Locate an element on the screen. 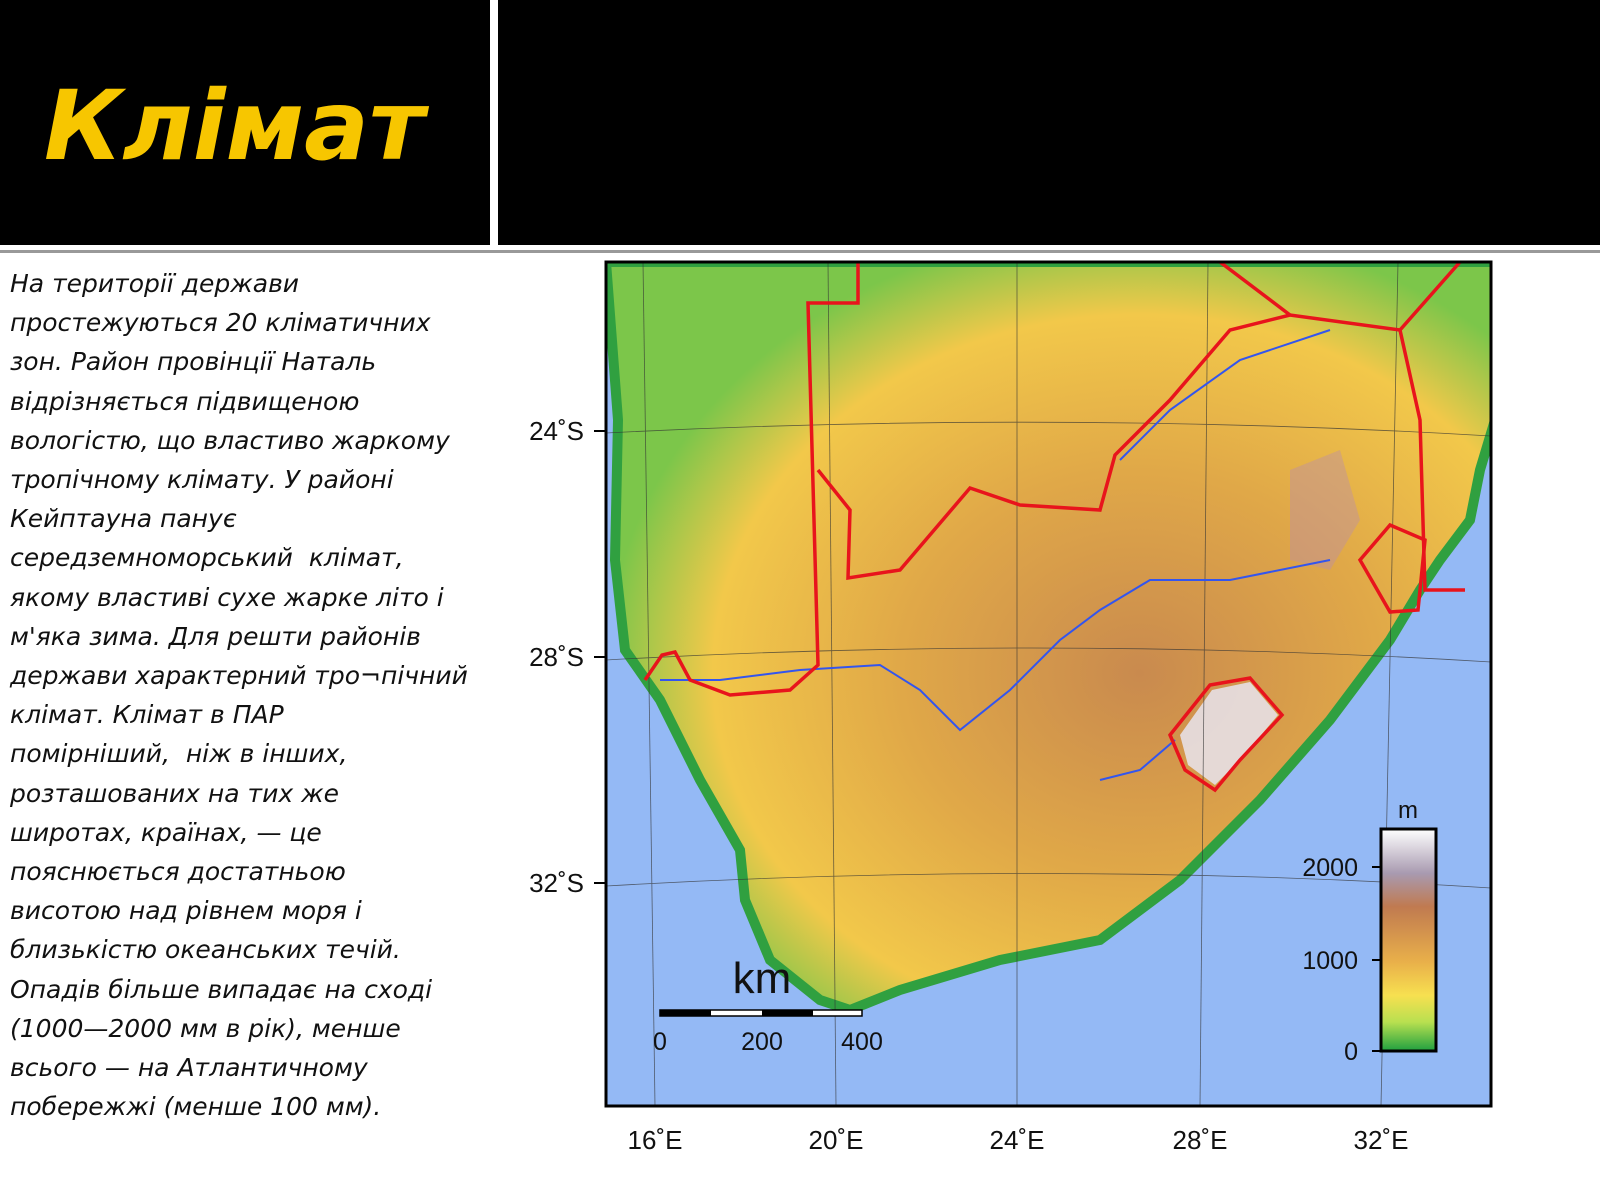  title-box is located at coordinates (245, 122).